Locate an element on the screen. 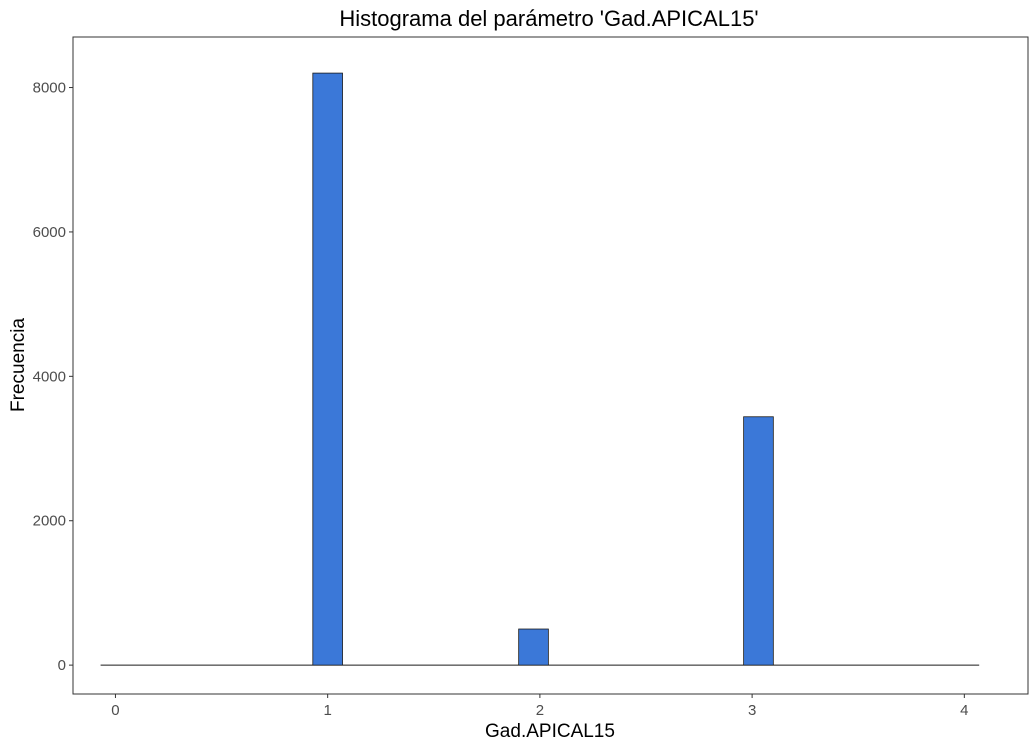 The image size is (1035, 748). x-axis-label: Gad.APICAL15 is located at coordinates (550, 731).